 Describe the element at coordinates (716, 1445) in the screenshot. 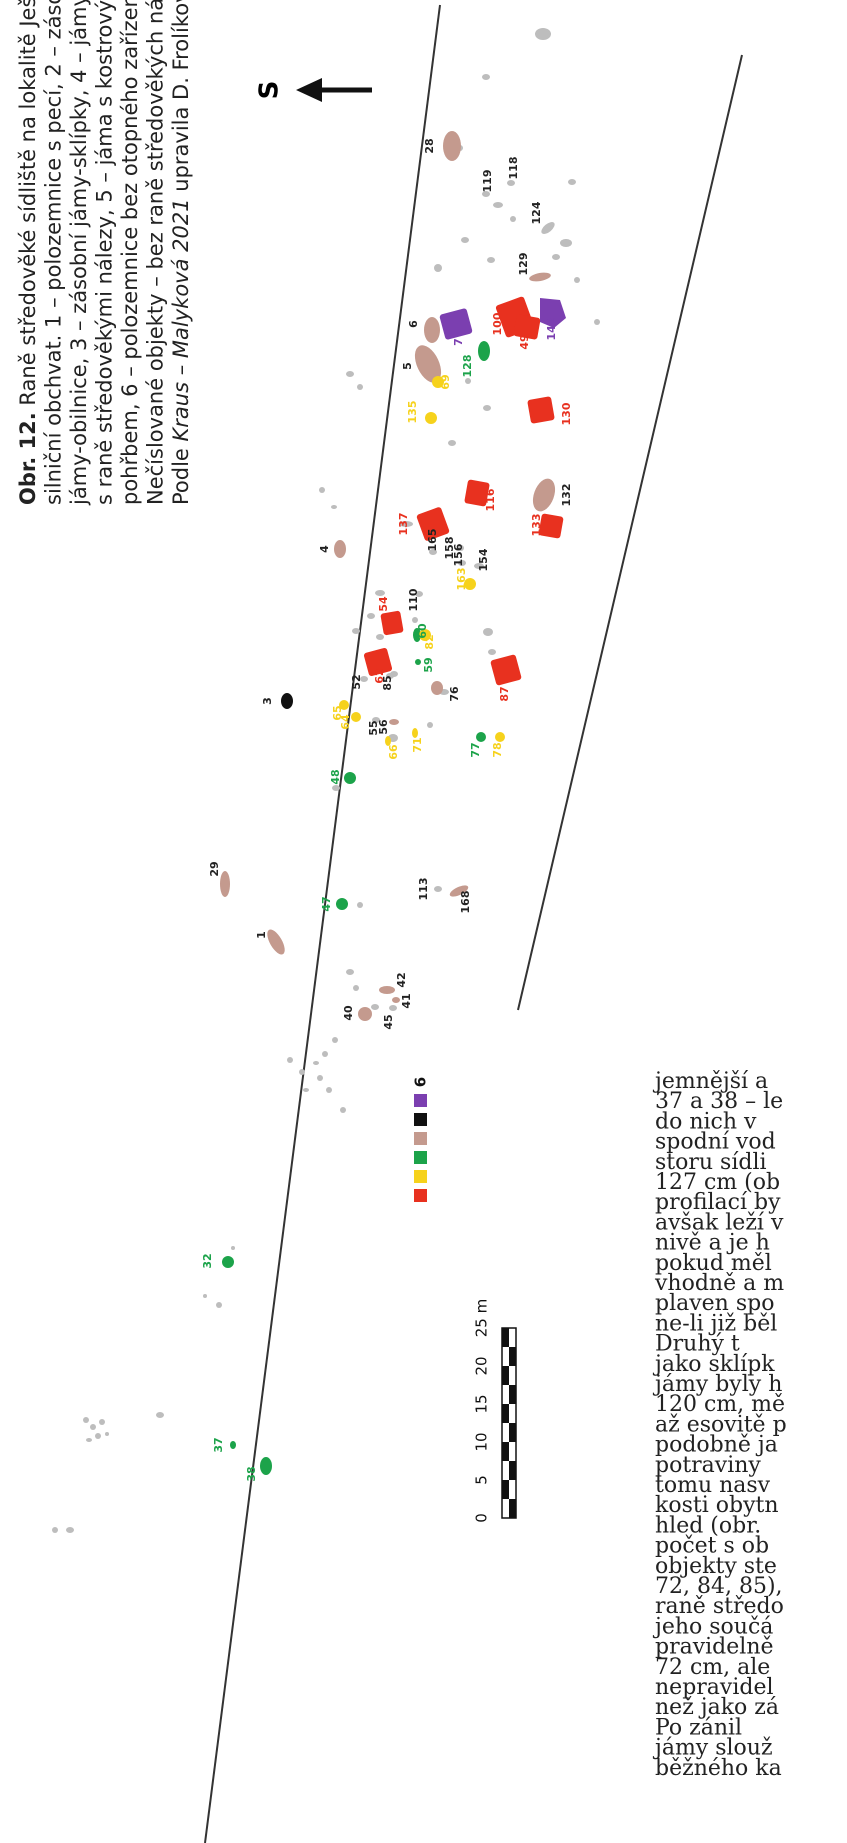

I see `body-text-line: podobně ja` at that location.